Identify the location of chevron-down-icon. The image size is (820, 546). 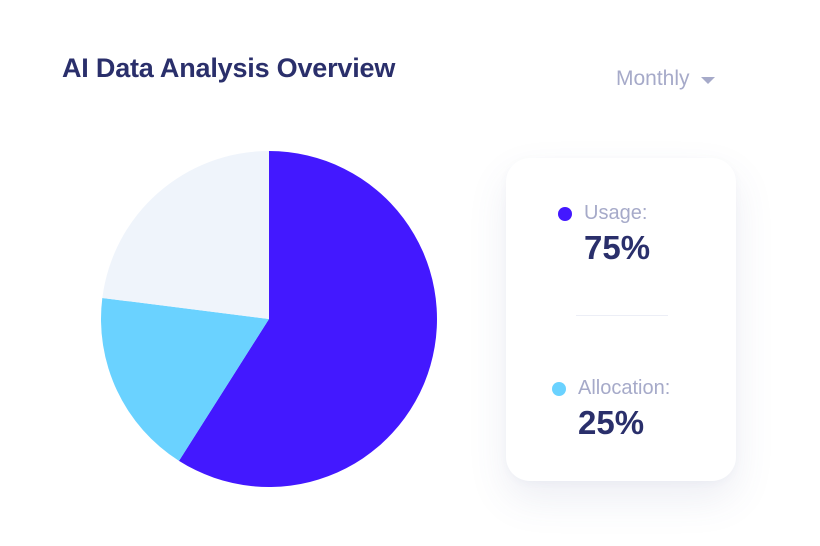
(707, 80).